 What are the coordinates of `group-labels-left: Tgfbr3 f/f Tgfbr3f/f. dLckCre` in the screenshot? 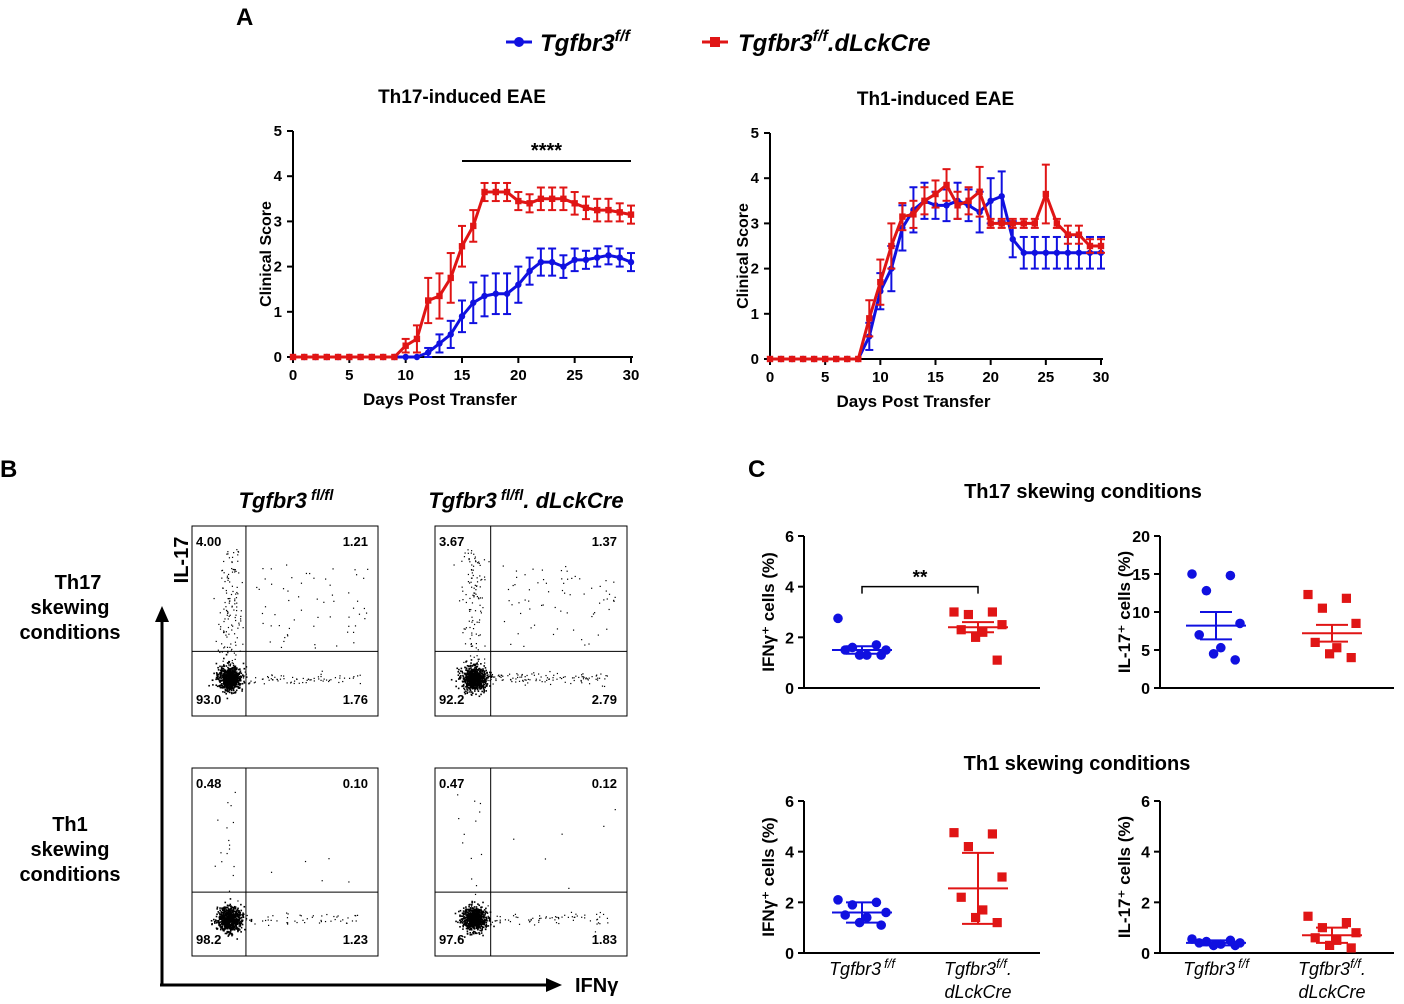 It's located at (920, 979).